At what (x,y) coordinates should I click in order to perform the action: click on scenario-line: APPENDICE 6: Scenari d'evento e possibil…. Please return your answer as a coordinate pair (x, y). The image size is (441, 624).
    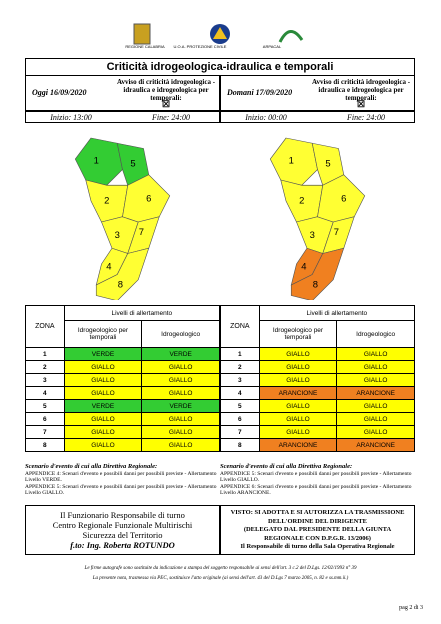
    Looking at the image, I should click on (316, 490).